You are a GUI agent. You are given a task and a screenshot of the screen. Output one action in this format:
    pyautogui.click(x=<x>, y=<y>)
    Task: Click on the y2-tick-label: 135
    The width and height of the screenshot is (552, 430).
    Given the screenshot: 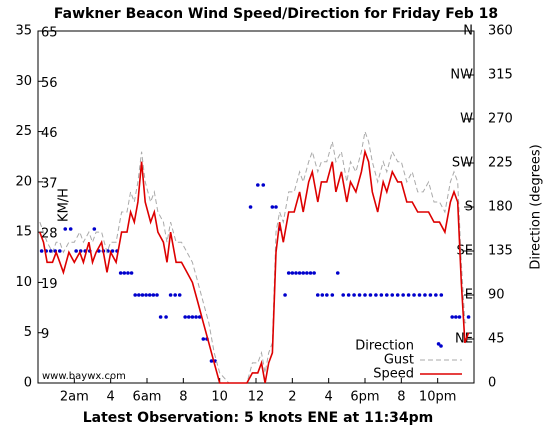 What is the action you would take?
    pyautogui.click(x=500, y=251)
    